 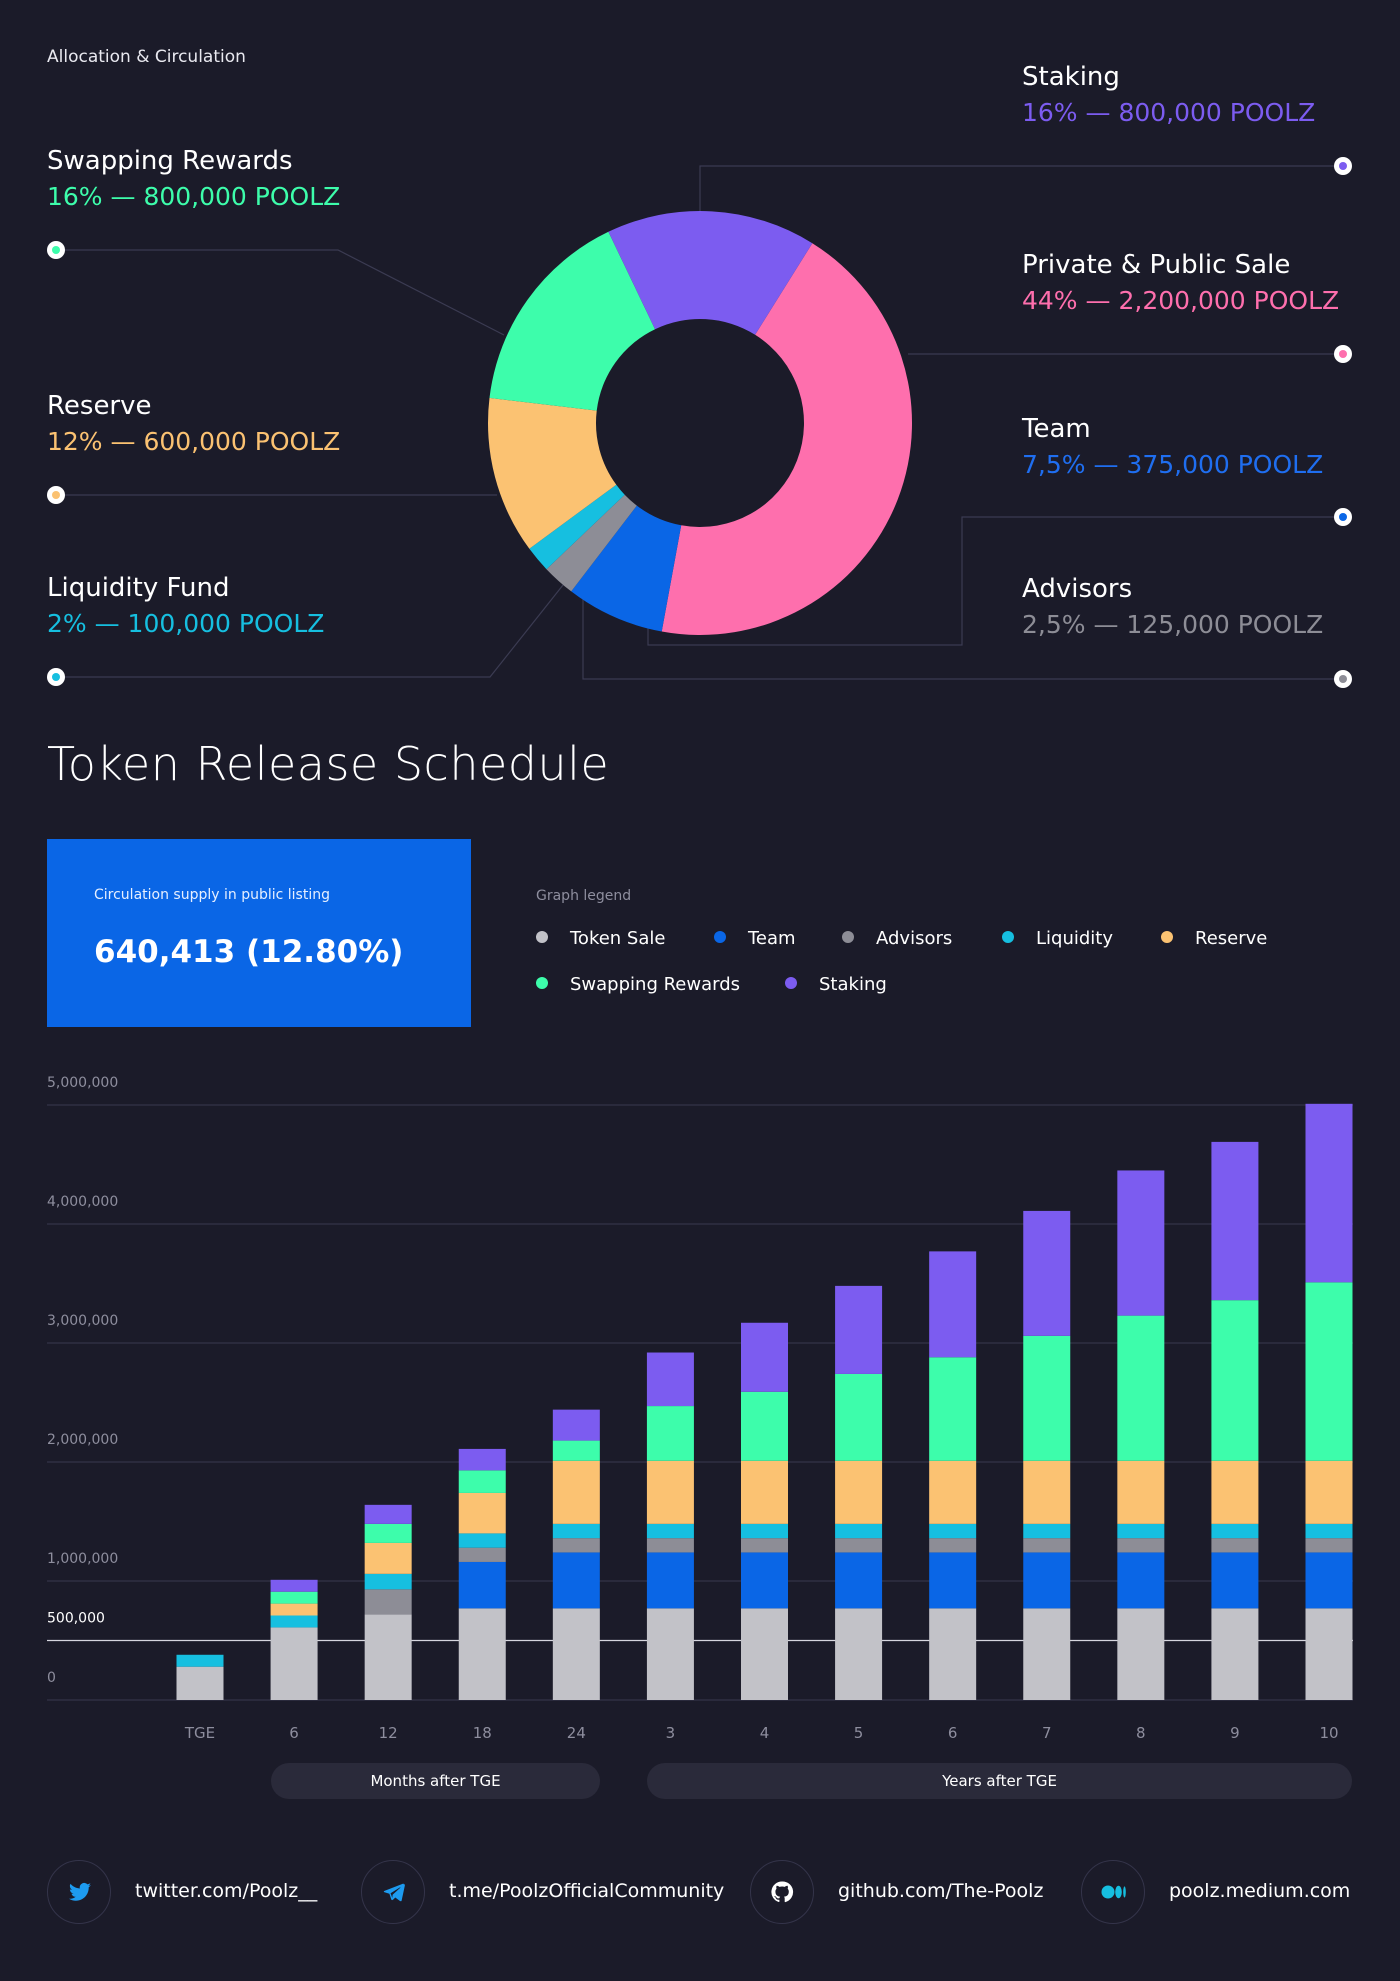 I want to click on legend-label: Token Sale, so click(x=618, y=938).